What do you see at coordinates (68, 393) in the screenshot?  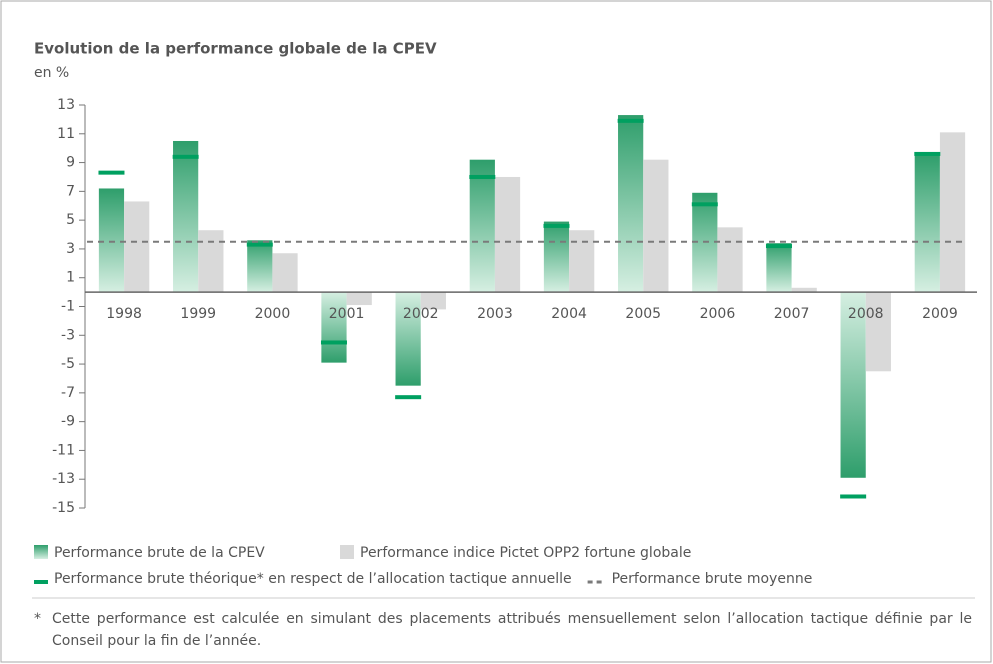 I see `y-tick-label: -7` at bounding box center [68, 393].